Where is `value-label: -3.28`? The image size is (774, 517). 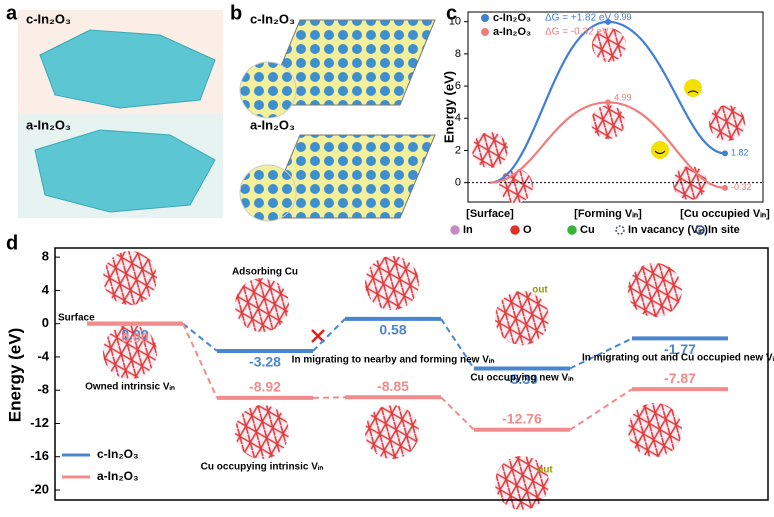 value-label: -3.28 is located at coordinates (265, 362).